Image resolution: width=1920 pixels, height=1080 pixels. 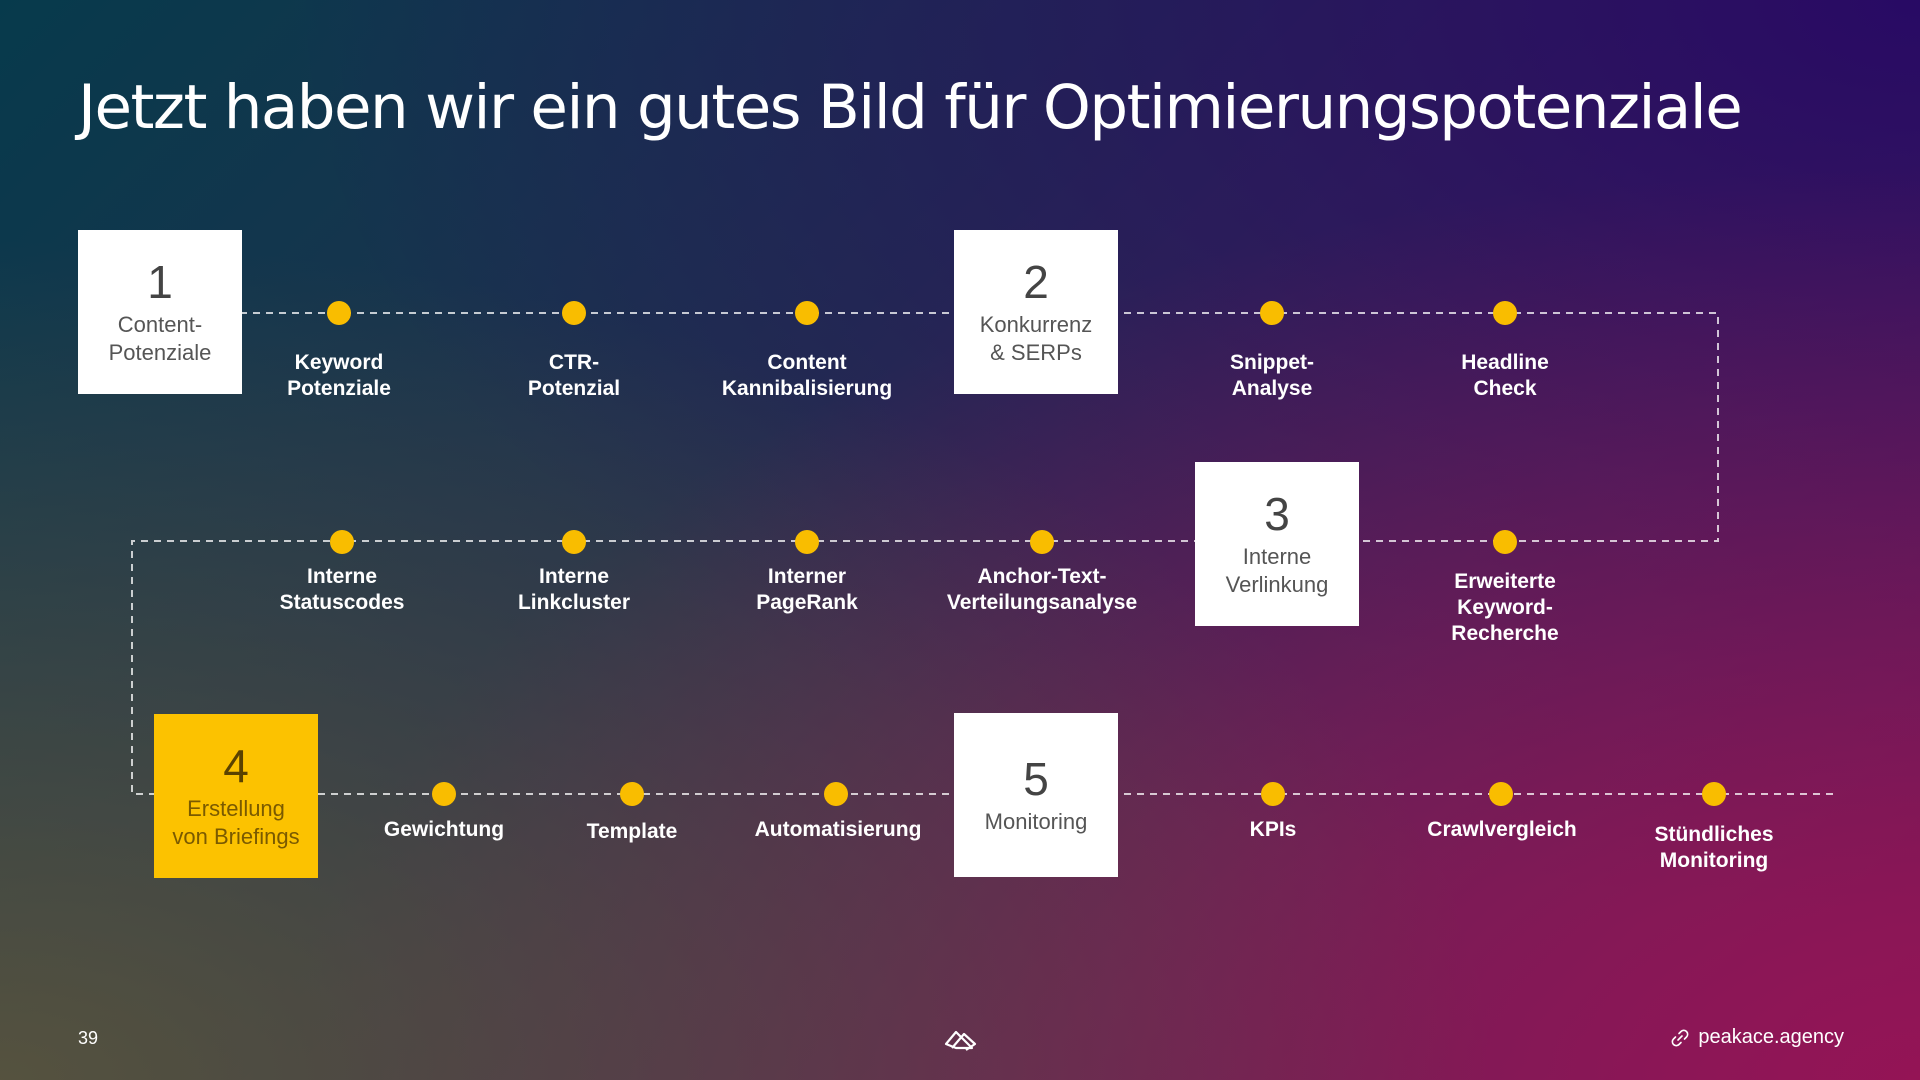 I want to click on milestone-label: Keyword Potenziale, so click(x=339, y=375).